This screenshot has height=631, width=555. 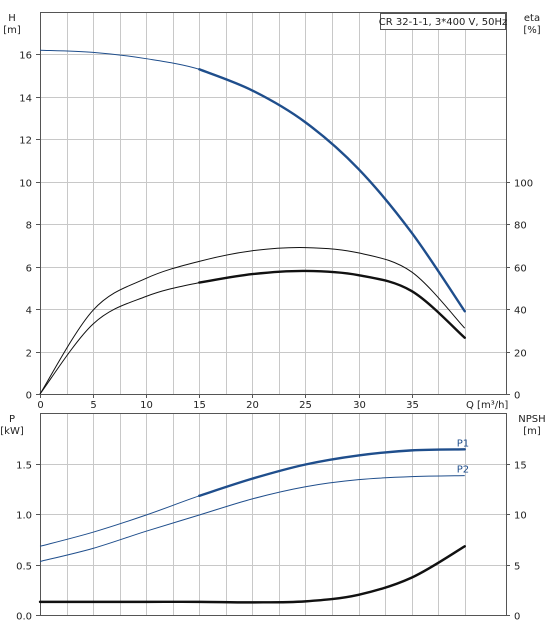 What do you see at coordinates (12, 30) in the screenshot?
I see `left-axis-unit: [m]` at bounding box center [12, 30].